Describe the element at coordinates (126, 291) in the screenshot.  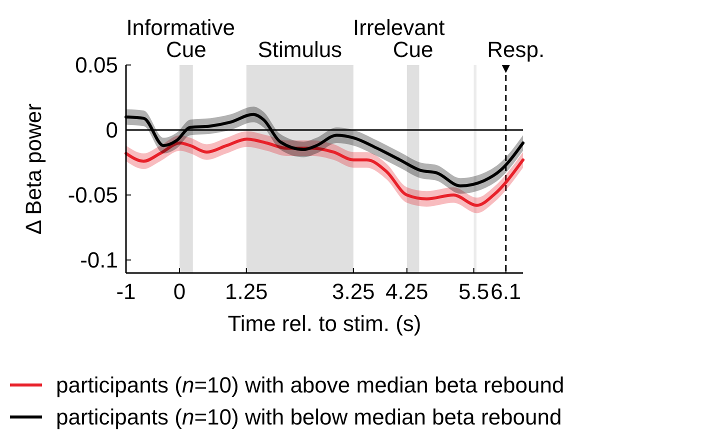
I see `x-tick-label: -1` at that location.